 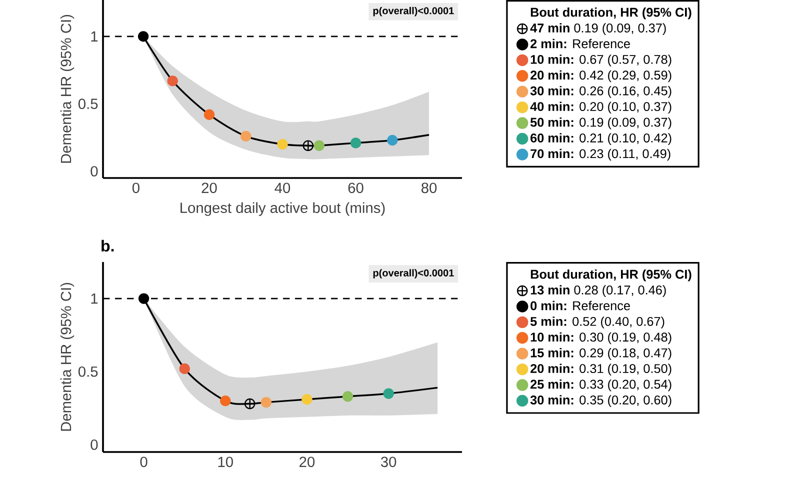 I want to click on legend-label: 47 min 0.19 (0.09, 0.37), so click(x=598, y=29).